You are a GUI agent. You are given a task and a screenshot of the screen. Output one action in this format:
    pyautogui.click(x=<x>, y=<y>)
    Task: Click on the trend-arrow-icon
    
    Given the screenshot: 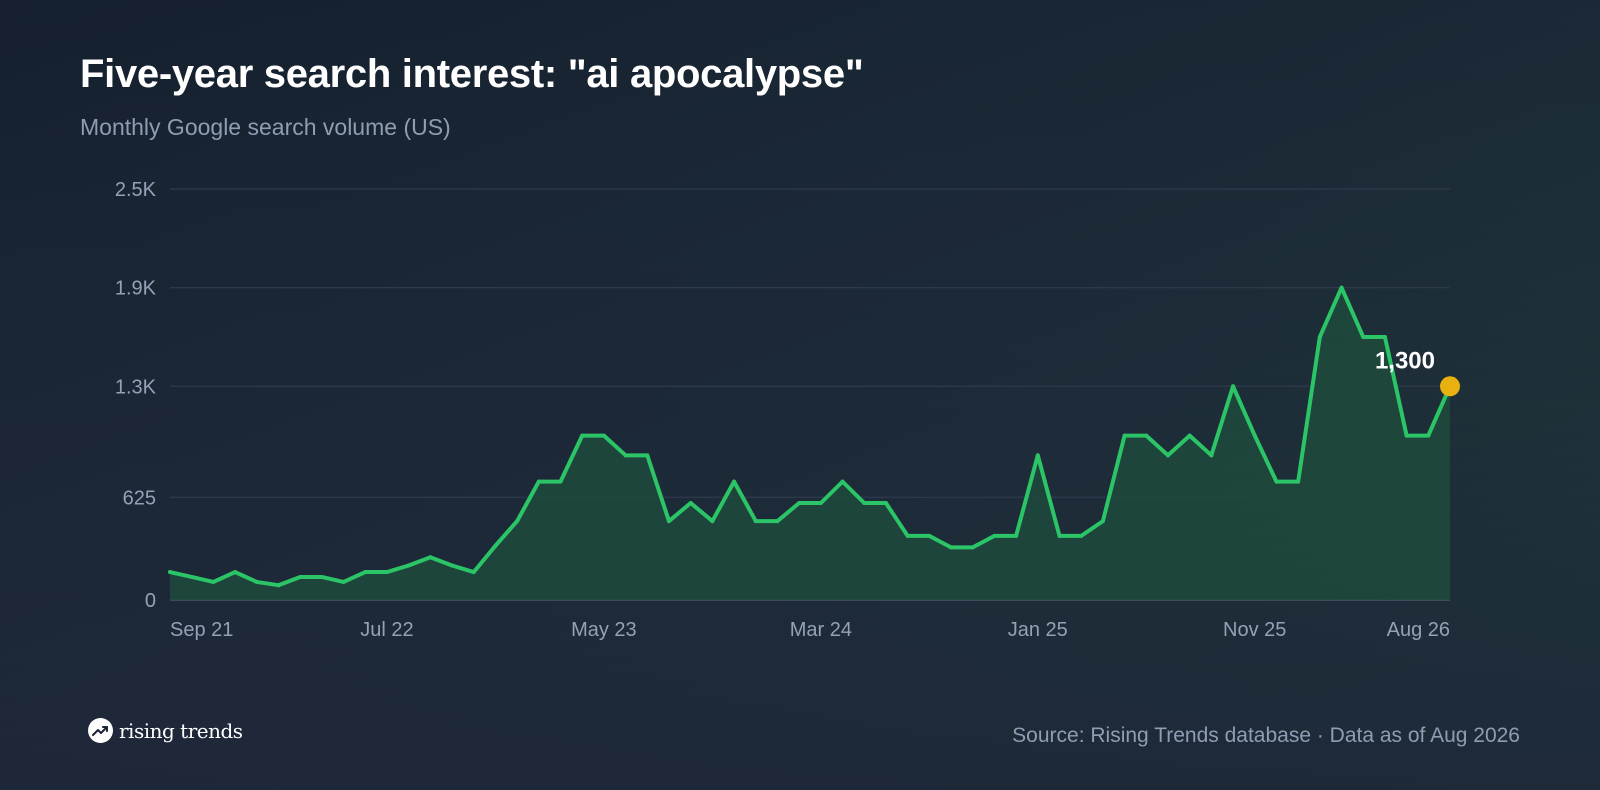 What is the action you would take?
    pyautogui.click(x=100, y=730)
    